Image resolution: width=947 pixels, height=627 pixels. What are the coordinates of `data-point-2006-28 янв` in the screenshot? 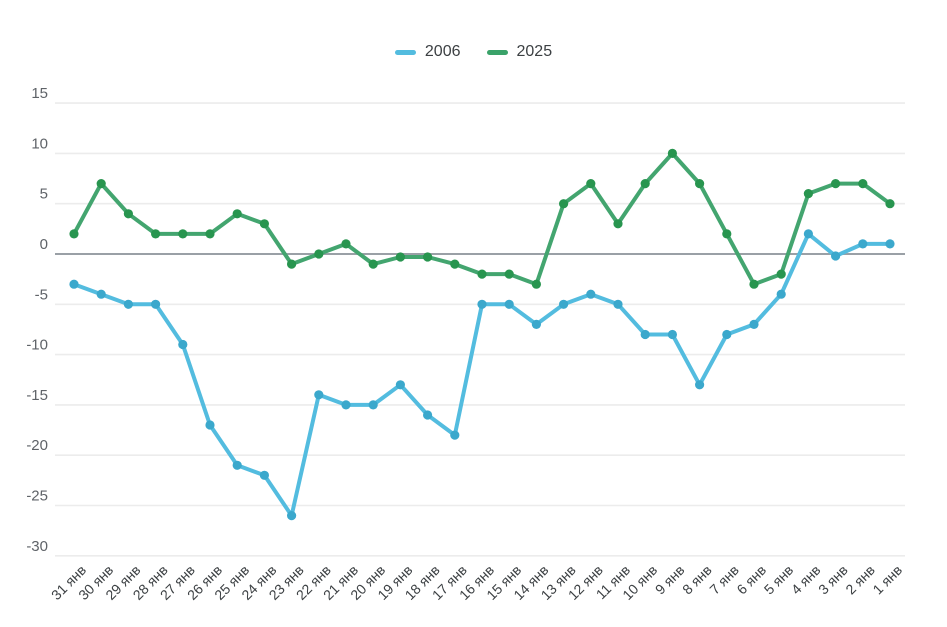 It's located at (156, 304).